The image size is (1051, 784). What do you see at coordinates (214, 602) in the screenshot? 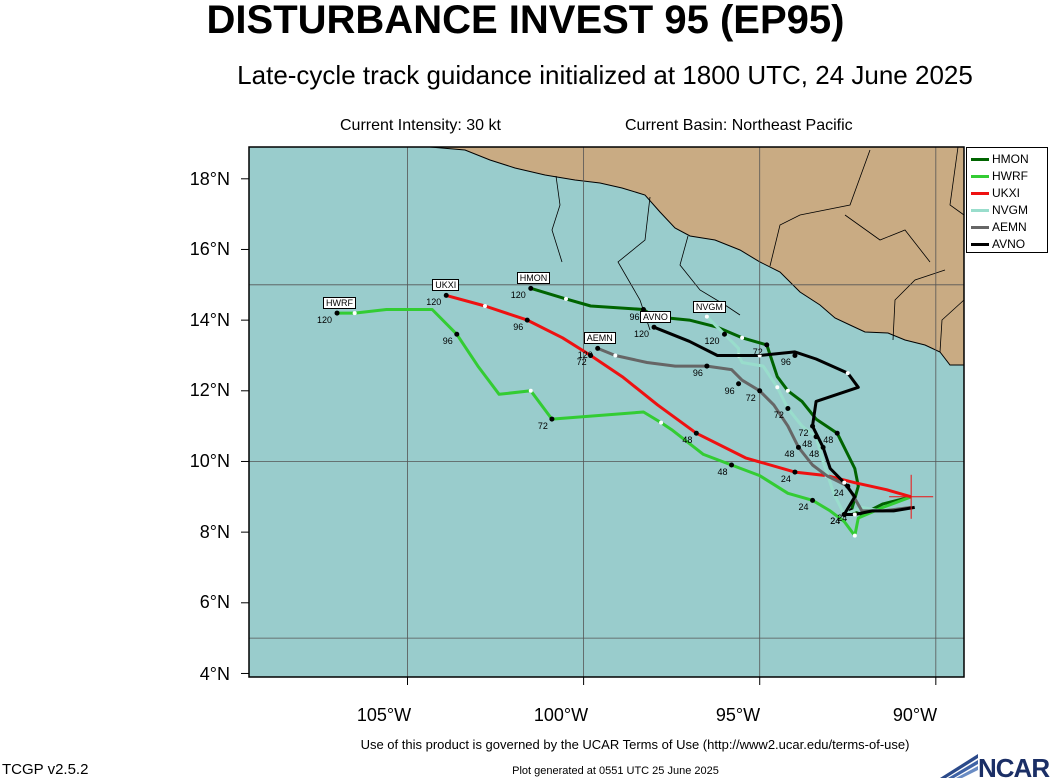
I see `y-label-6N: 6°N` at bounding box center [214, 602].